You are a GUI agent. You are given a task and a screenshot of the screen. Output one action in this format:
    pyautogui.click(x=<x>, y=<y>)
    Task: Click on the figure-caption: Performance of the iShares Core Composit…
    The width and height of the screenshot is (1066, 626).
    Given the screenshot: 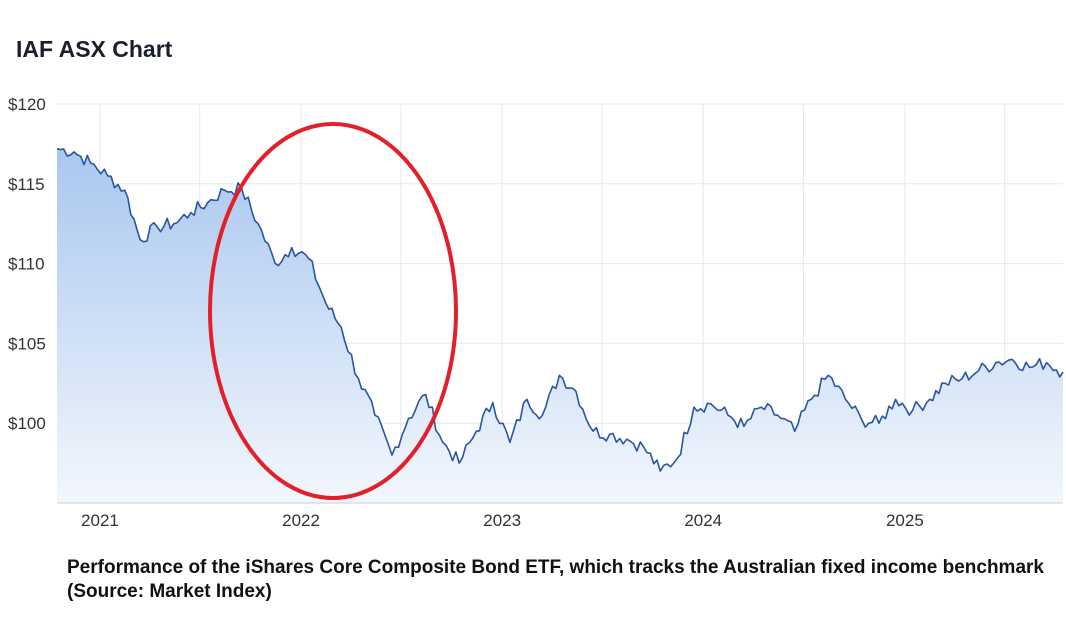 What is the action you would take?
    pyautogui.click(x=555, y=579)
    